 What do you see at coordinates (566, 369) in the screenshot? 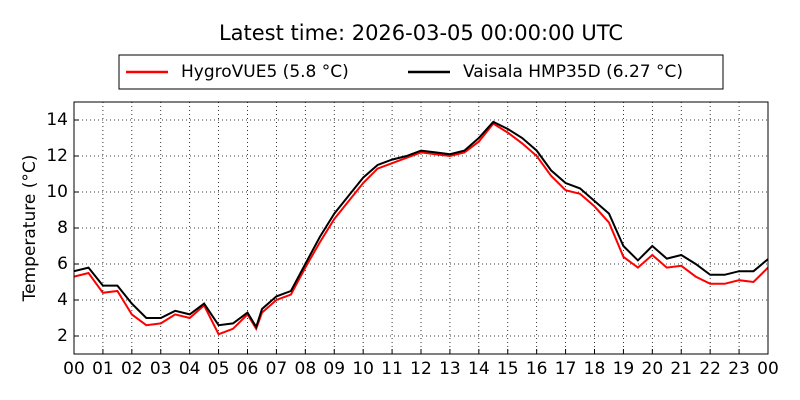
I see `x-tick-label: 17` at bounding box center [566, 369].